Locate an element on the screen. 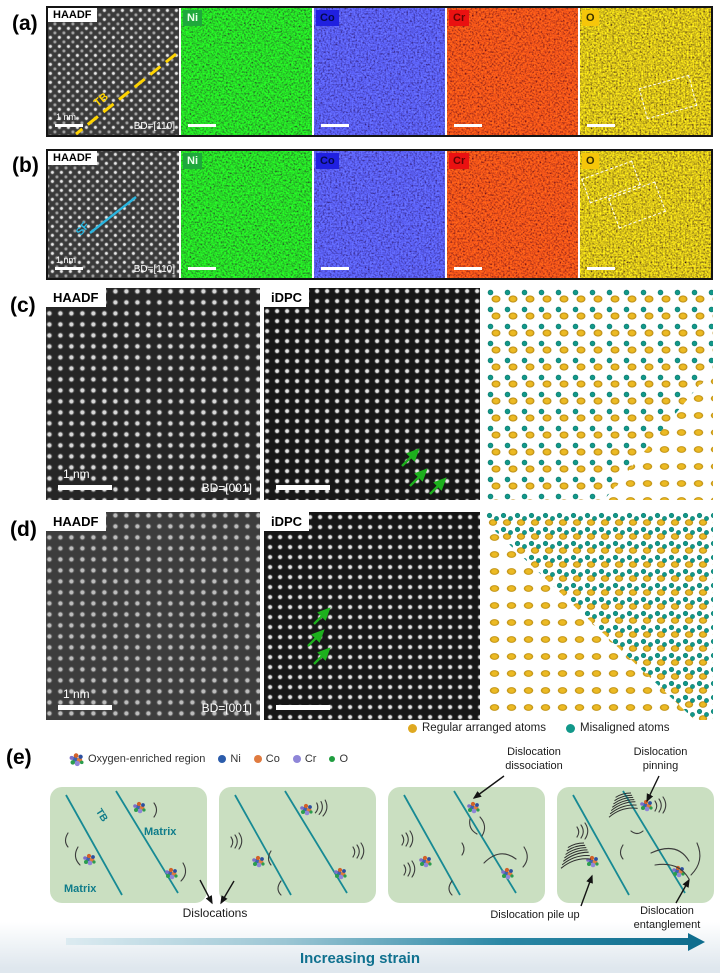  panel-b-map-ni: Ni is located at coordinates (246, 214).